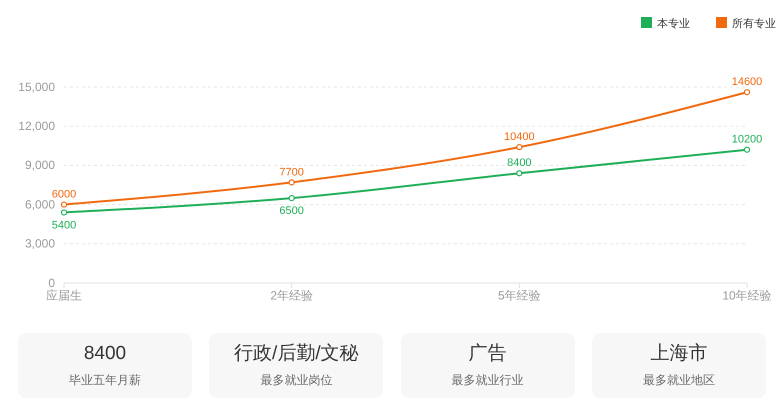 This screenshot has width=784, height=407. I want to click on text: 最多就业行业, so click(487, 380).